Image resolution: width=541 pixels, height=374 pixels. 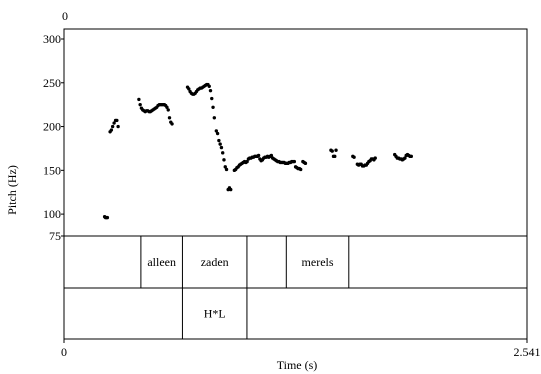 What do you see at coordinates (12, 190) in the screenshot?
I see `y-axis-title: Pitch (Hz)` at bounding box center [12, 190].